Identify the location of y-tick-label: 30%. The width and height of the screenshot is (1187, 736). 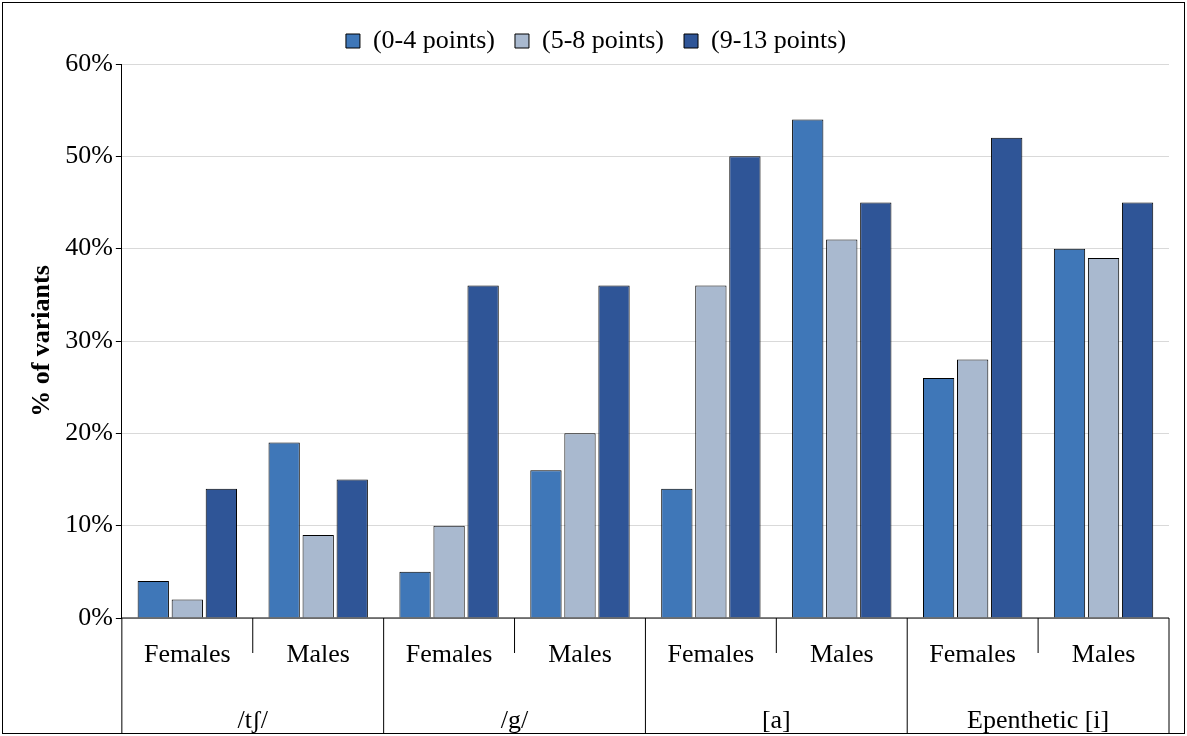
(89, 339).